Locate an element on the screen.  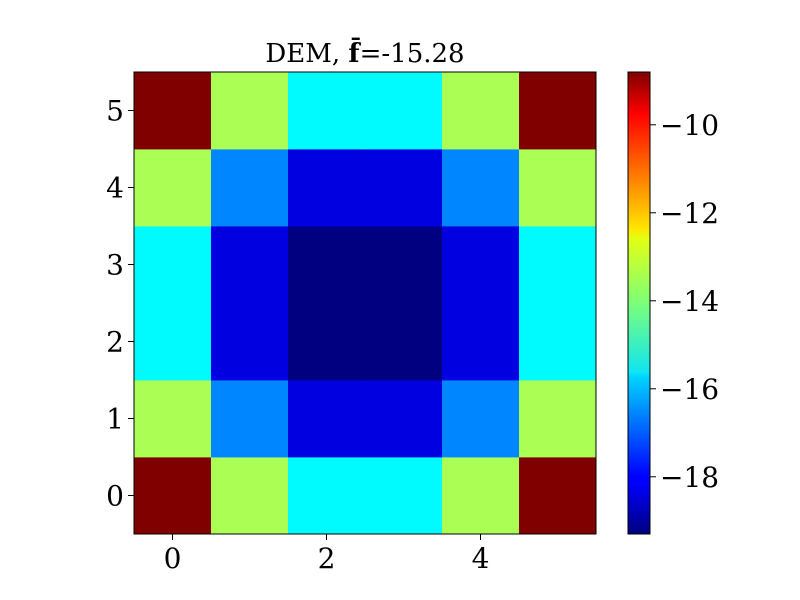
title-suffix: =-15.28 is located at coordinates (412, 54).